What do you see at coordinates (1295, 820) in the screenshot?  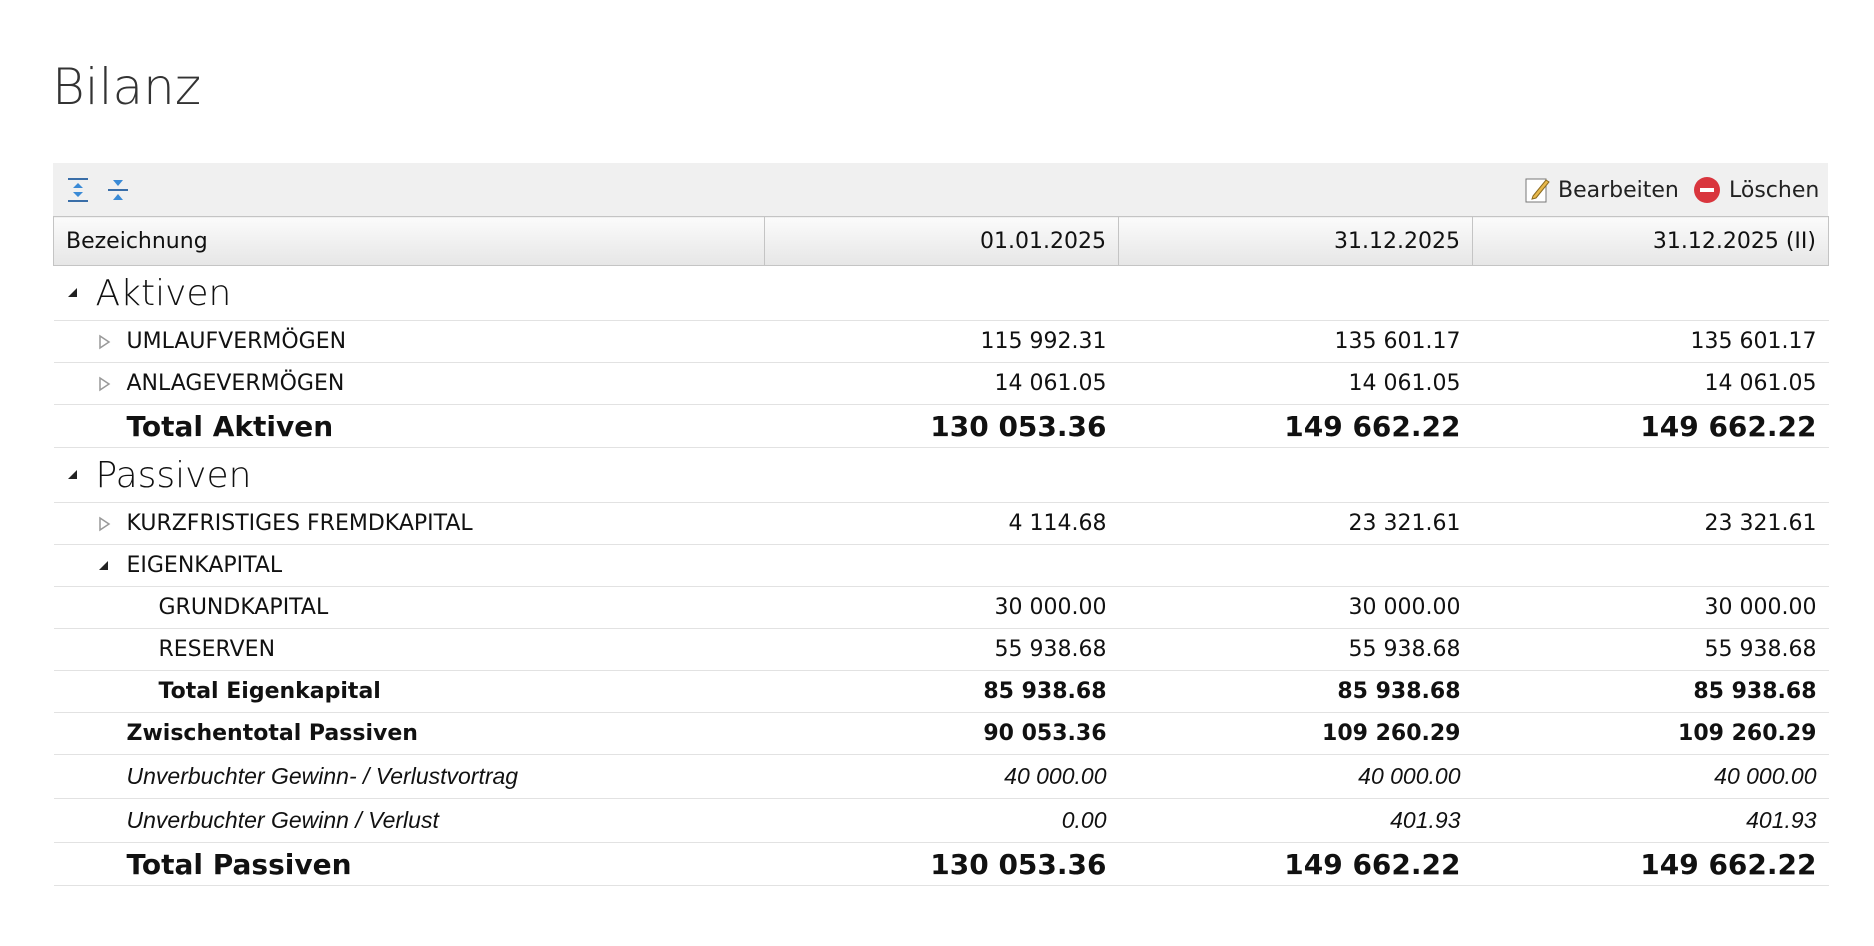 I see `value-cell: 401.93` at bounding box center [1295, 820].